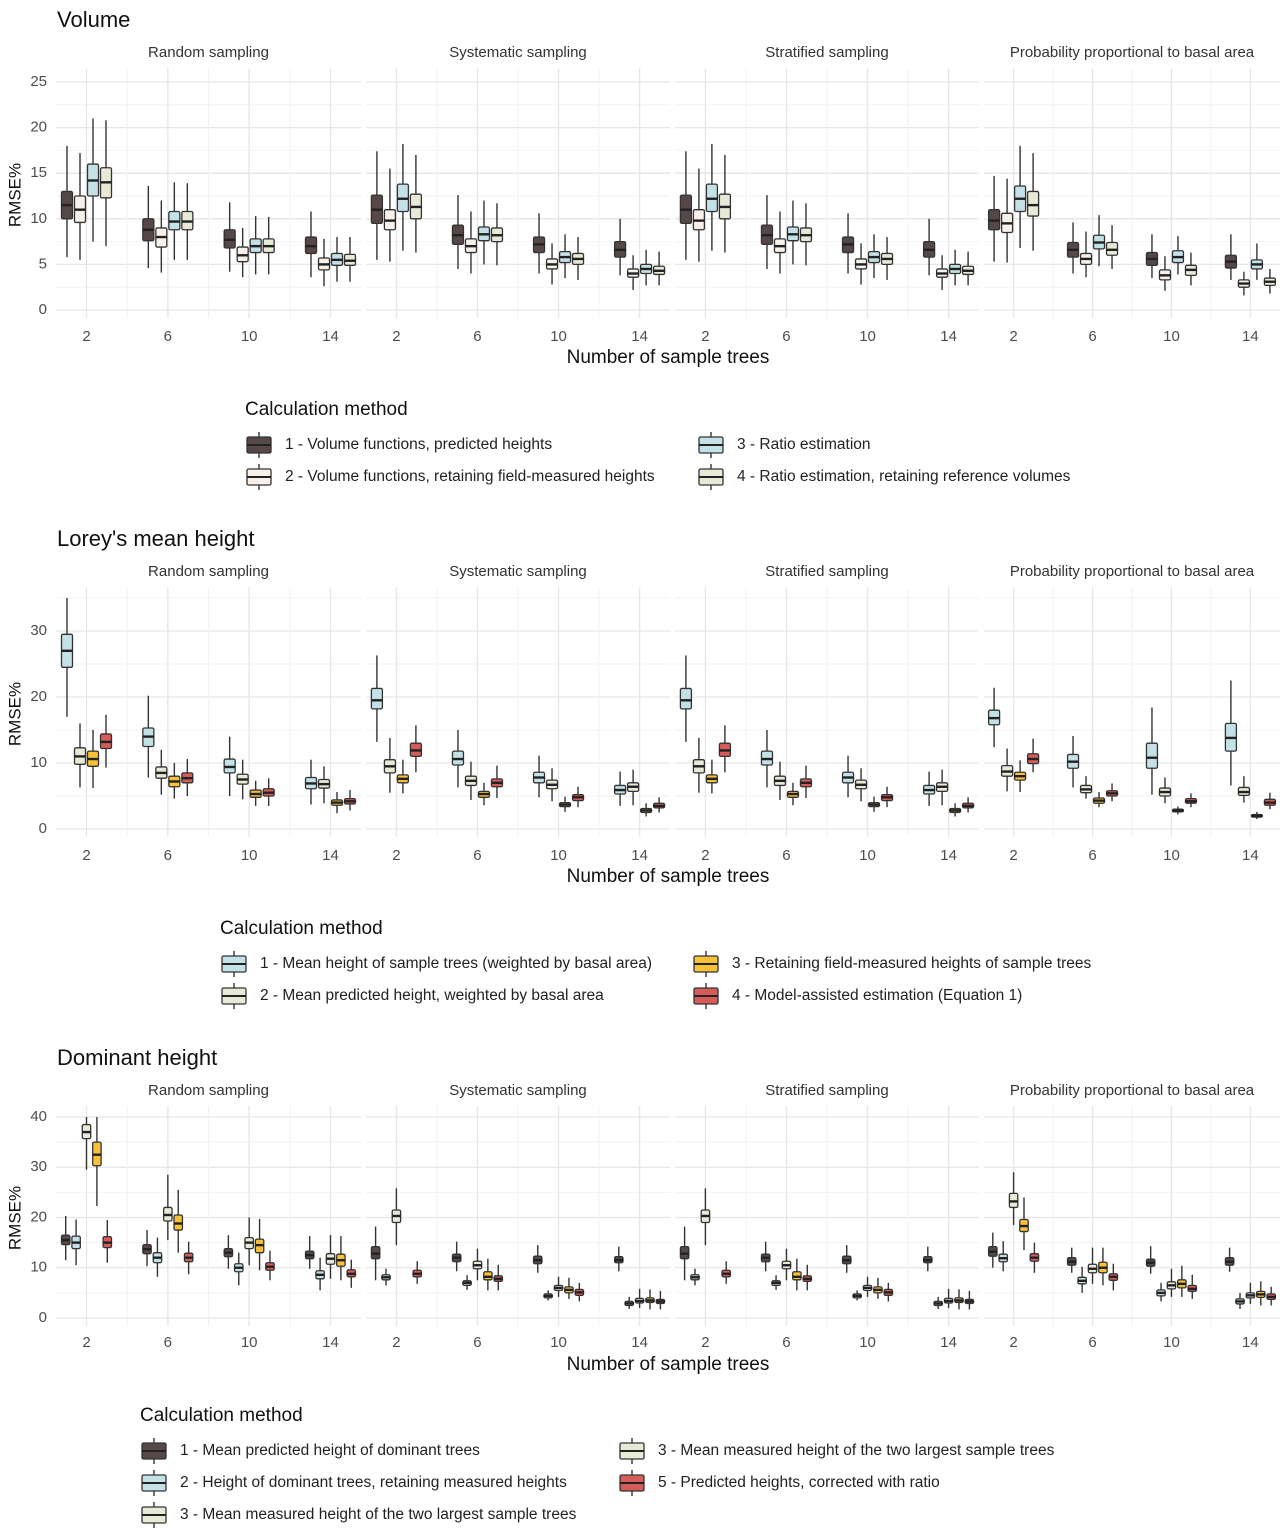  I want to click on y-tick-label: 25, so click(38, 81).